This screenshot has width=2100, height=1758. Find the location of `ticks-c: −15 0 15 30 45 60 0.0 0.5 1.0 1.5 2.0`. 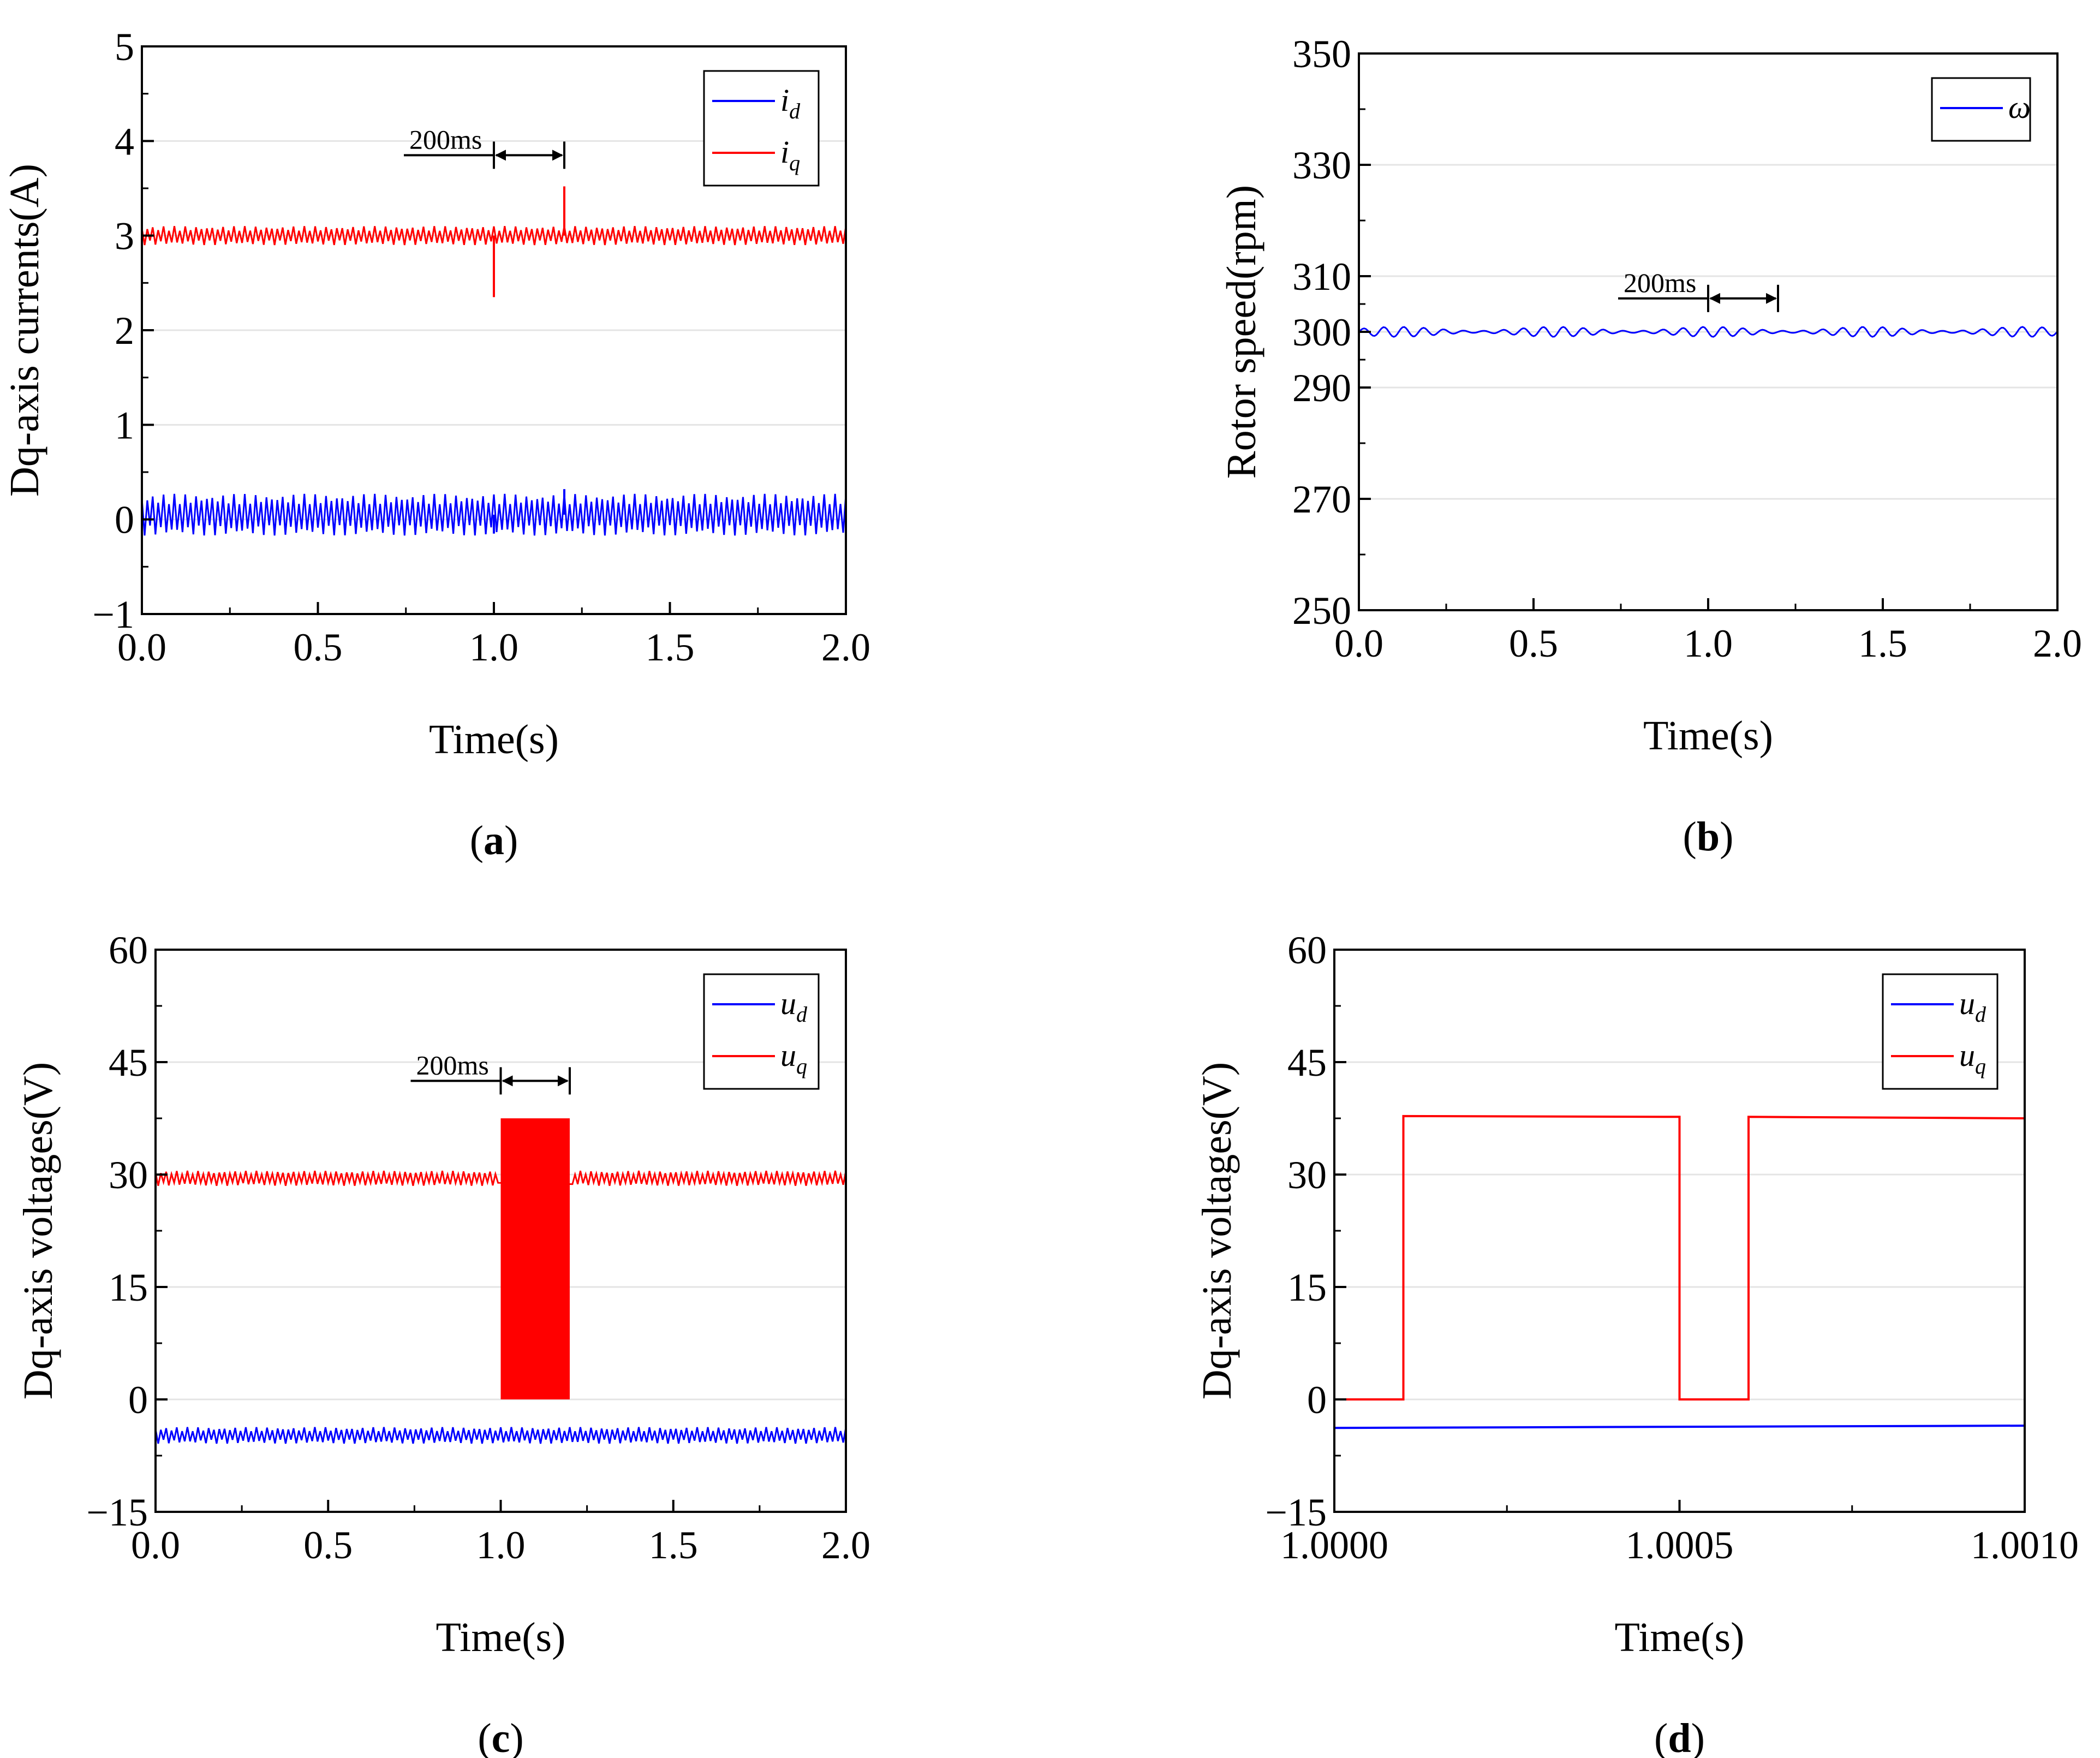

ticks-c: −15 0 15 30 45 60 0.0 0.5 1.0 1.5 2.0 is located at coordinates (478, 1247).